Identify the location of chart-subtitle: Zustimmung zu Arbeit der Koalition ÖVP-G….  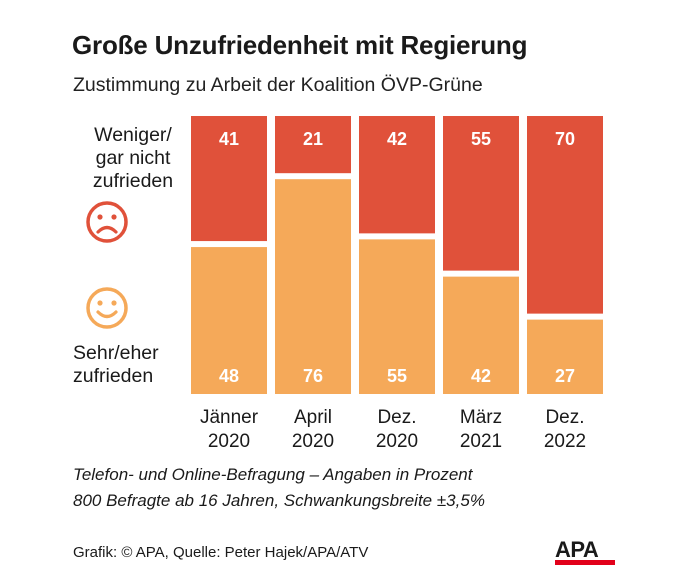
(278, 85).